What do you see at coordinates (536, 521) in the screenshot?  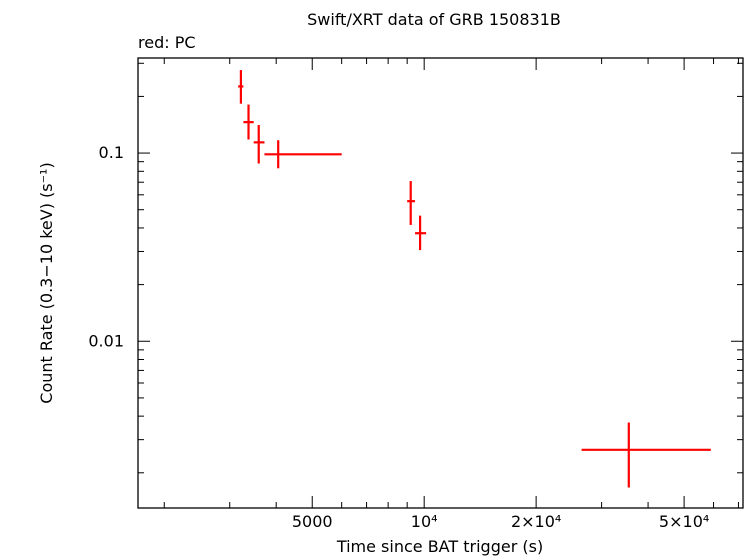 I see `x-tick-label: 2×10⁴` at bounding box center [536, 521].